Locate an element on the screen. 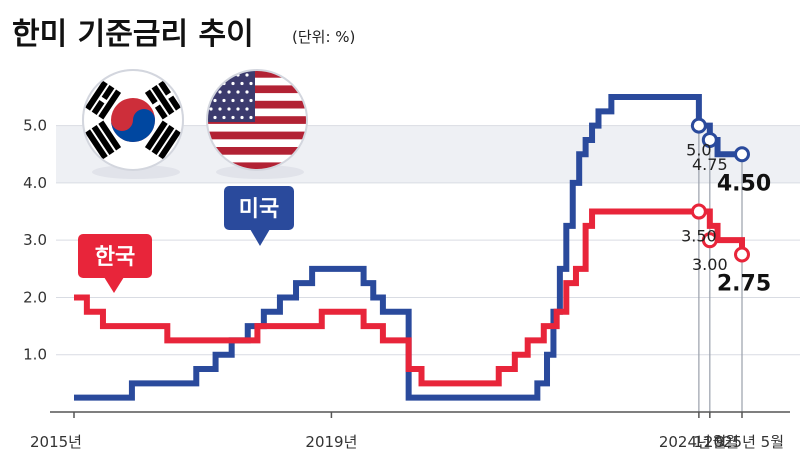 The width and height of the screenshot is (800, 469). y-tick-label: 3.0 is located at coordinates (35, 240).